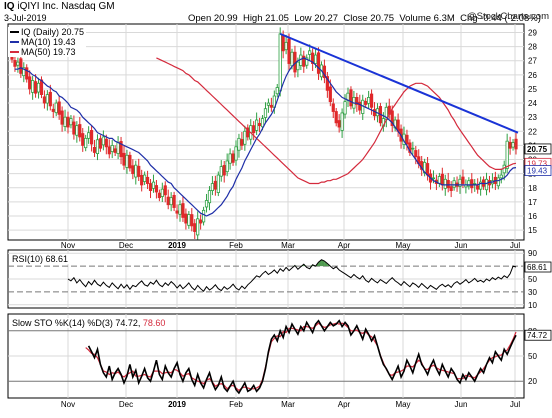 Image resolution: width=552 pixels, height=418 pixels. I want to click on price-y-tick: 15, so click(532, 230).